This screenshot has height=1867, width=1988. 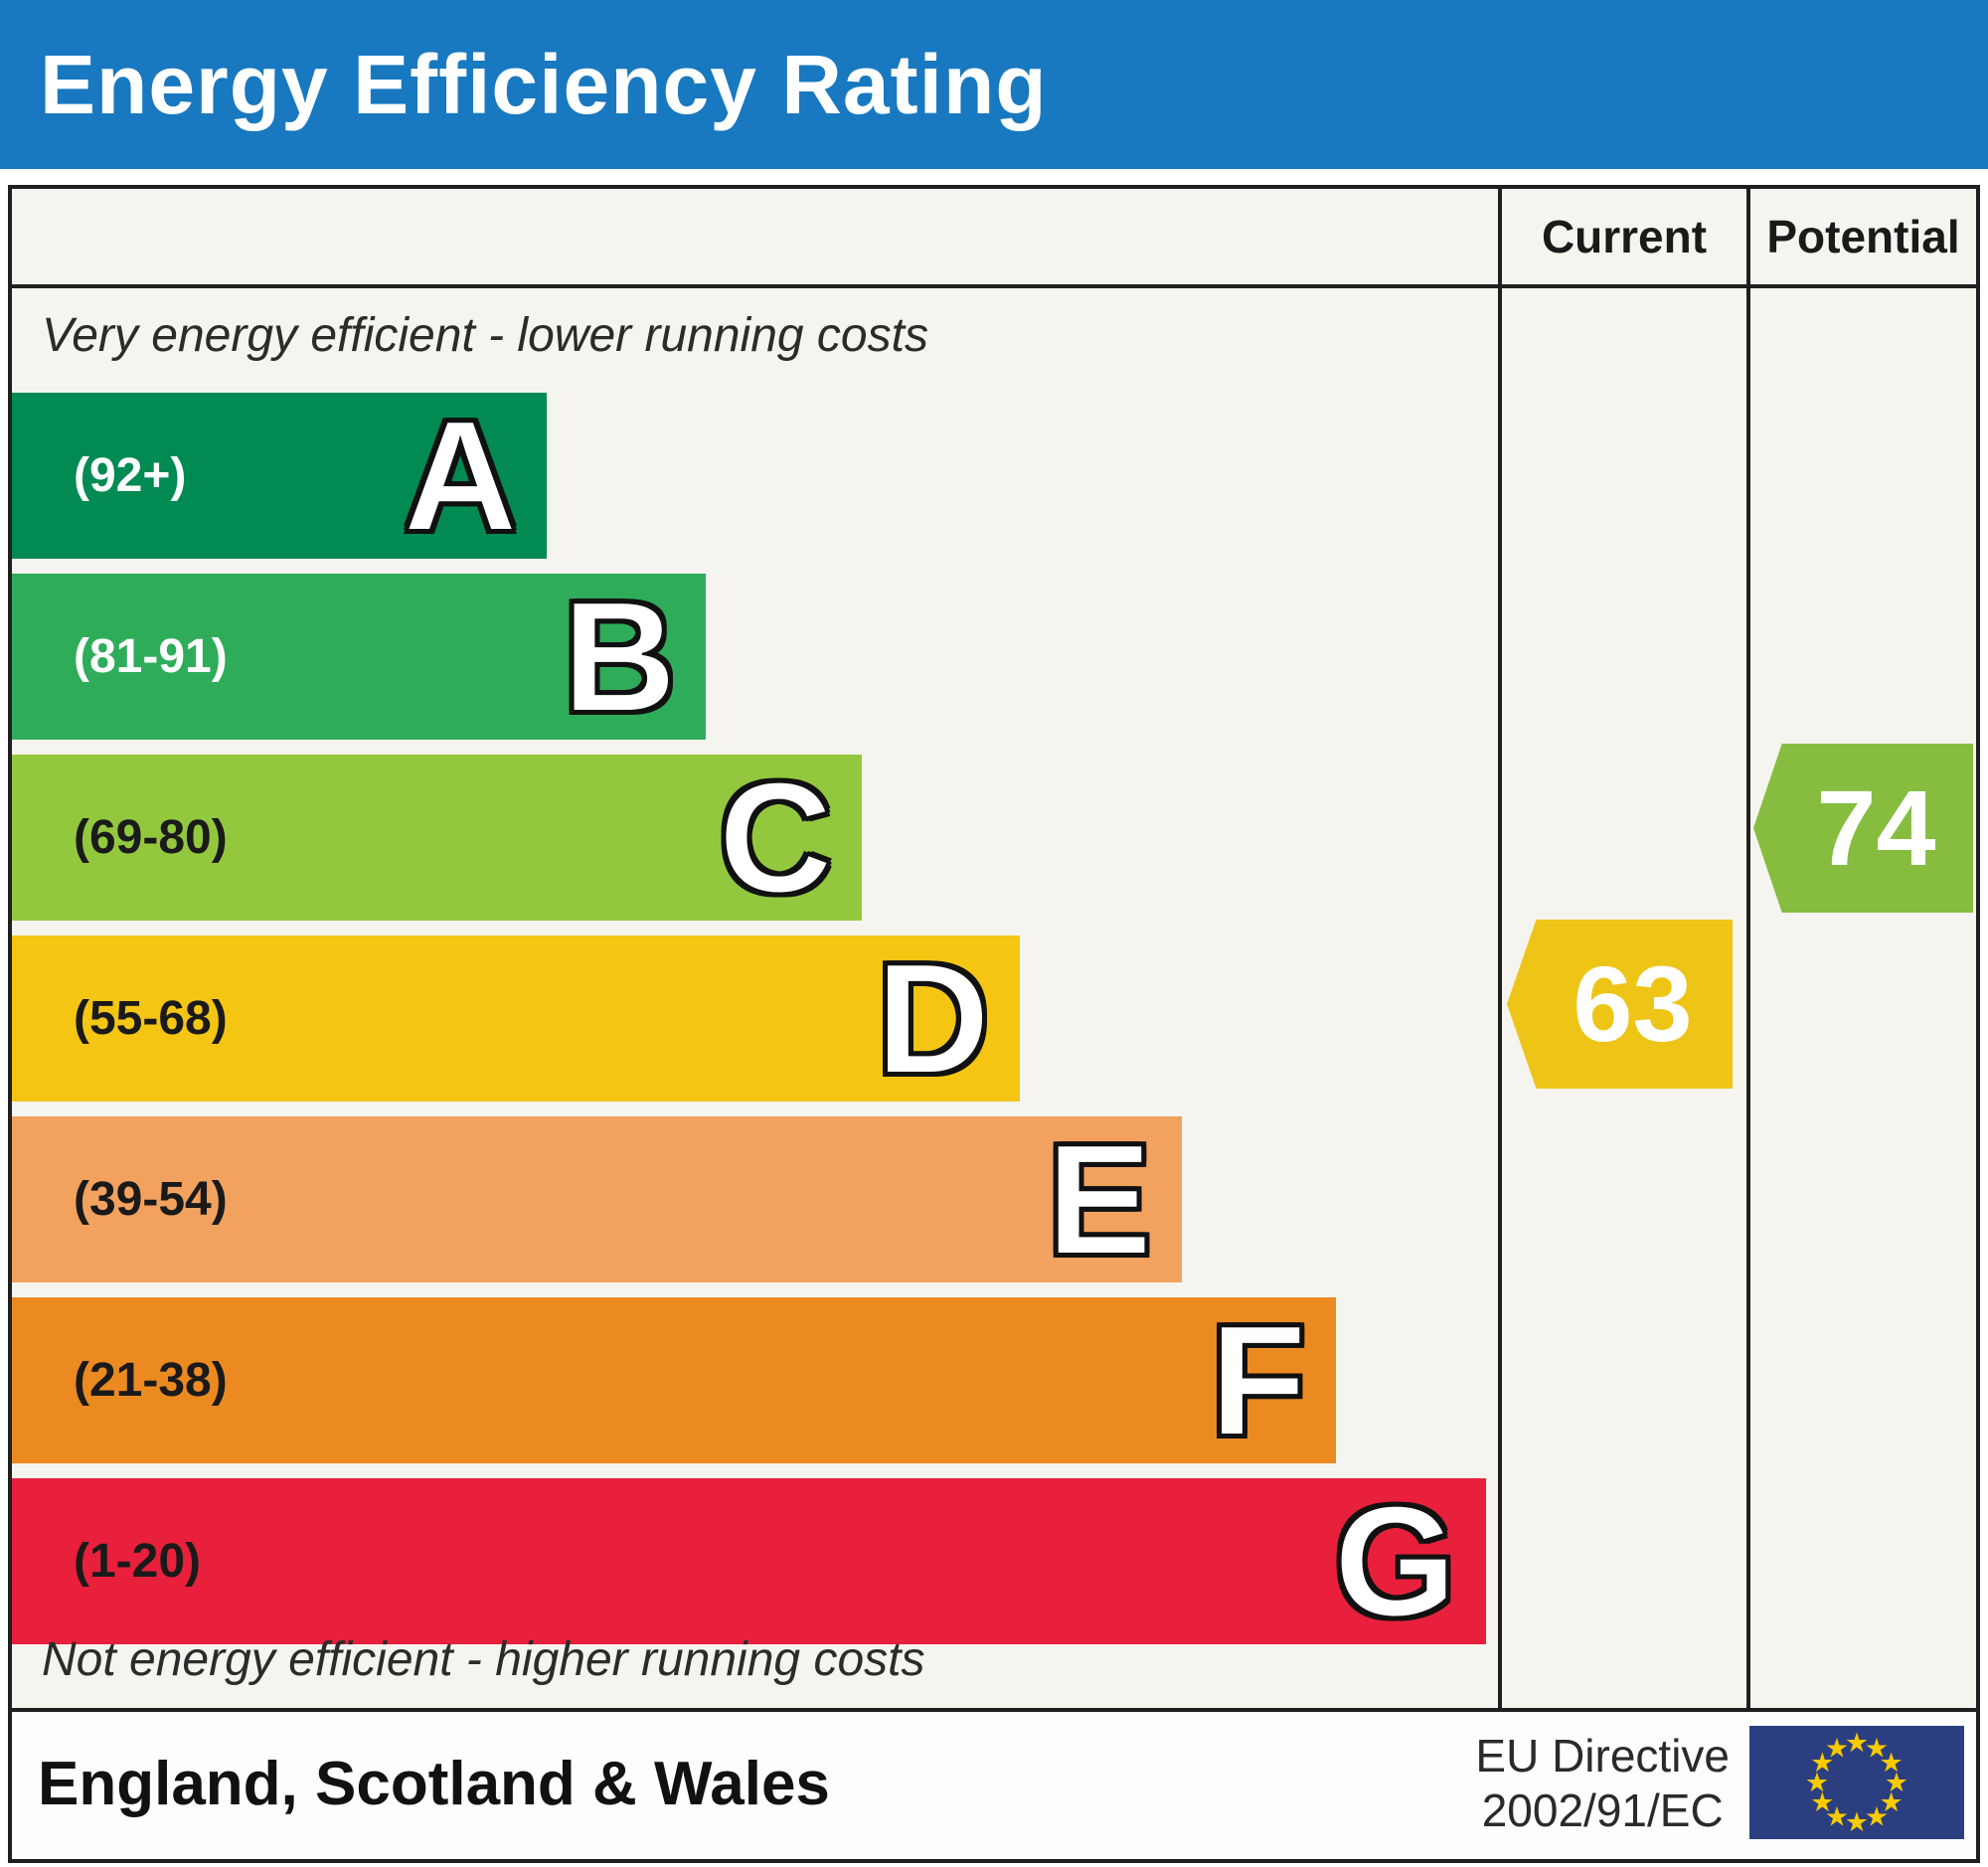 I want to click on title-bar: Energy Efficiency Rating, so click(x=994, y=84).